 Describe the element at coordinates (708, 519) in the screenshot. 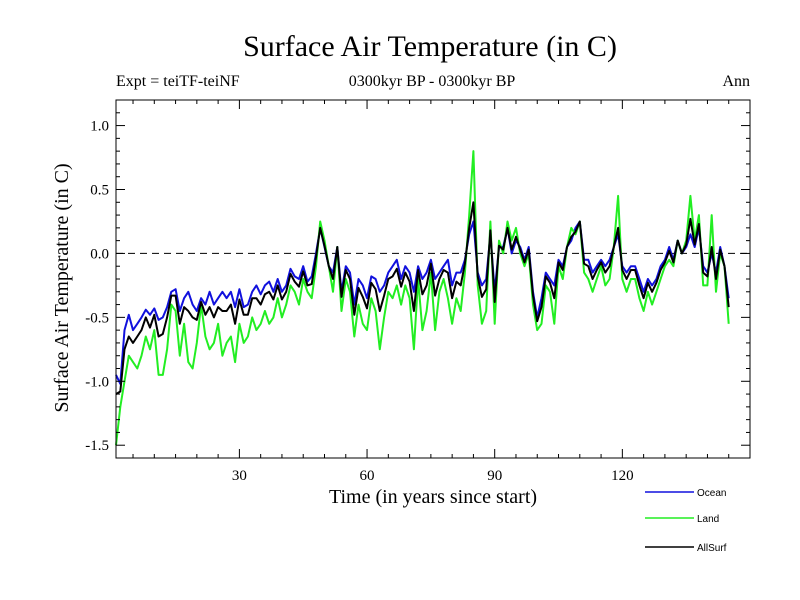

I see `legend-label-land: Land` at that location.